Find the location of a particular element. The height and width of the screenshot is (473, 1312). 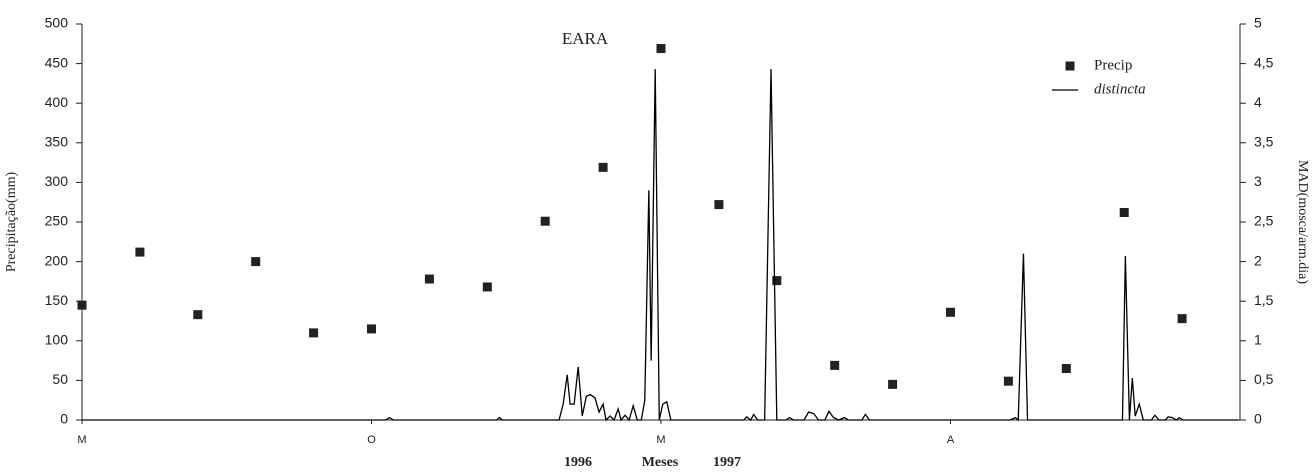

y2-tick-label: 0 is located at coordinates (1258, 419).